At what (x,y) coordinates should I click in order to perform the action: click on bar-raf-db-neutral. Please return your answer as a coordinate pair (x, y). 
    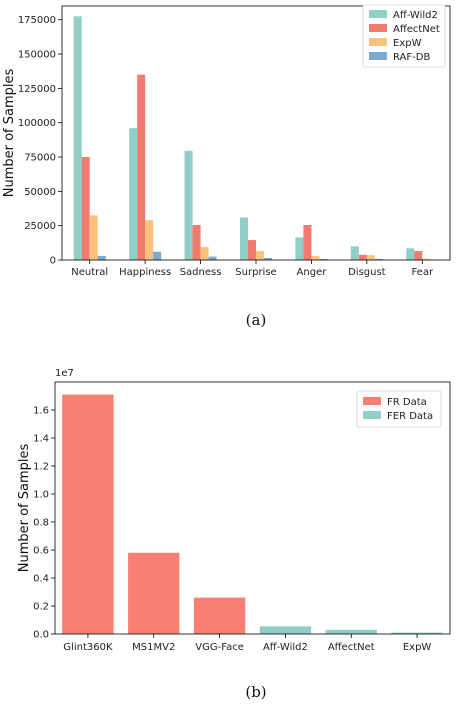
    Looking at the image, I should click on (101, 257).